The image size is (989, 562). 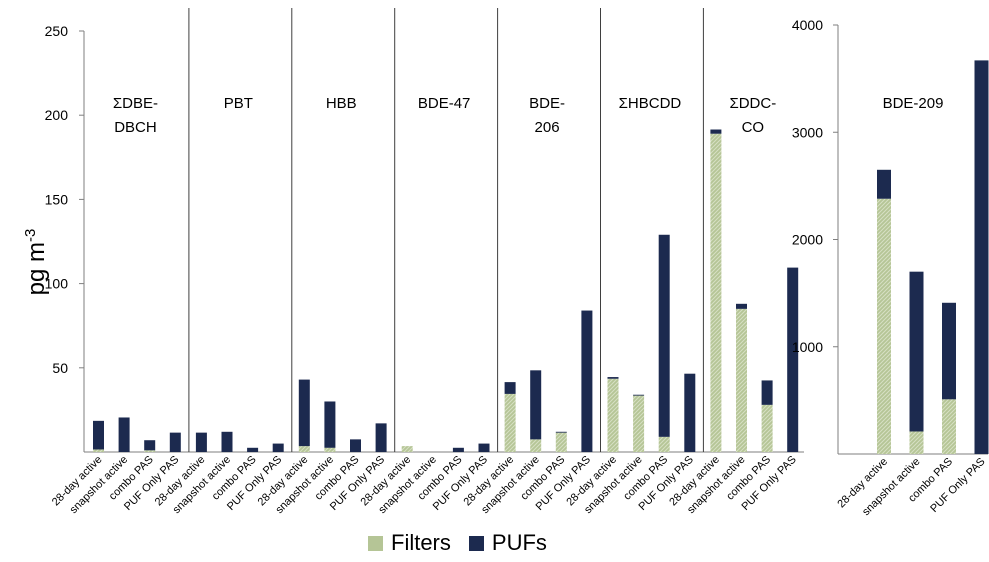 I want to click on legend-item-pufs: PUFs, so click(x=507, y=543).